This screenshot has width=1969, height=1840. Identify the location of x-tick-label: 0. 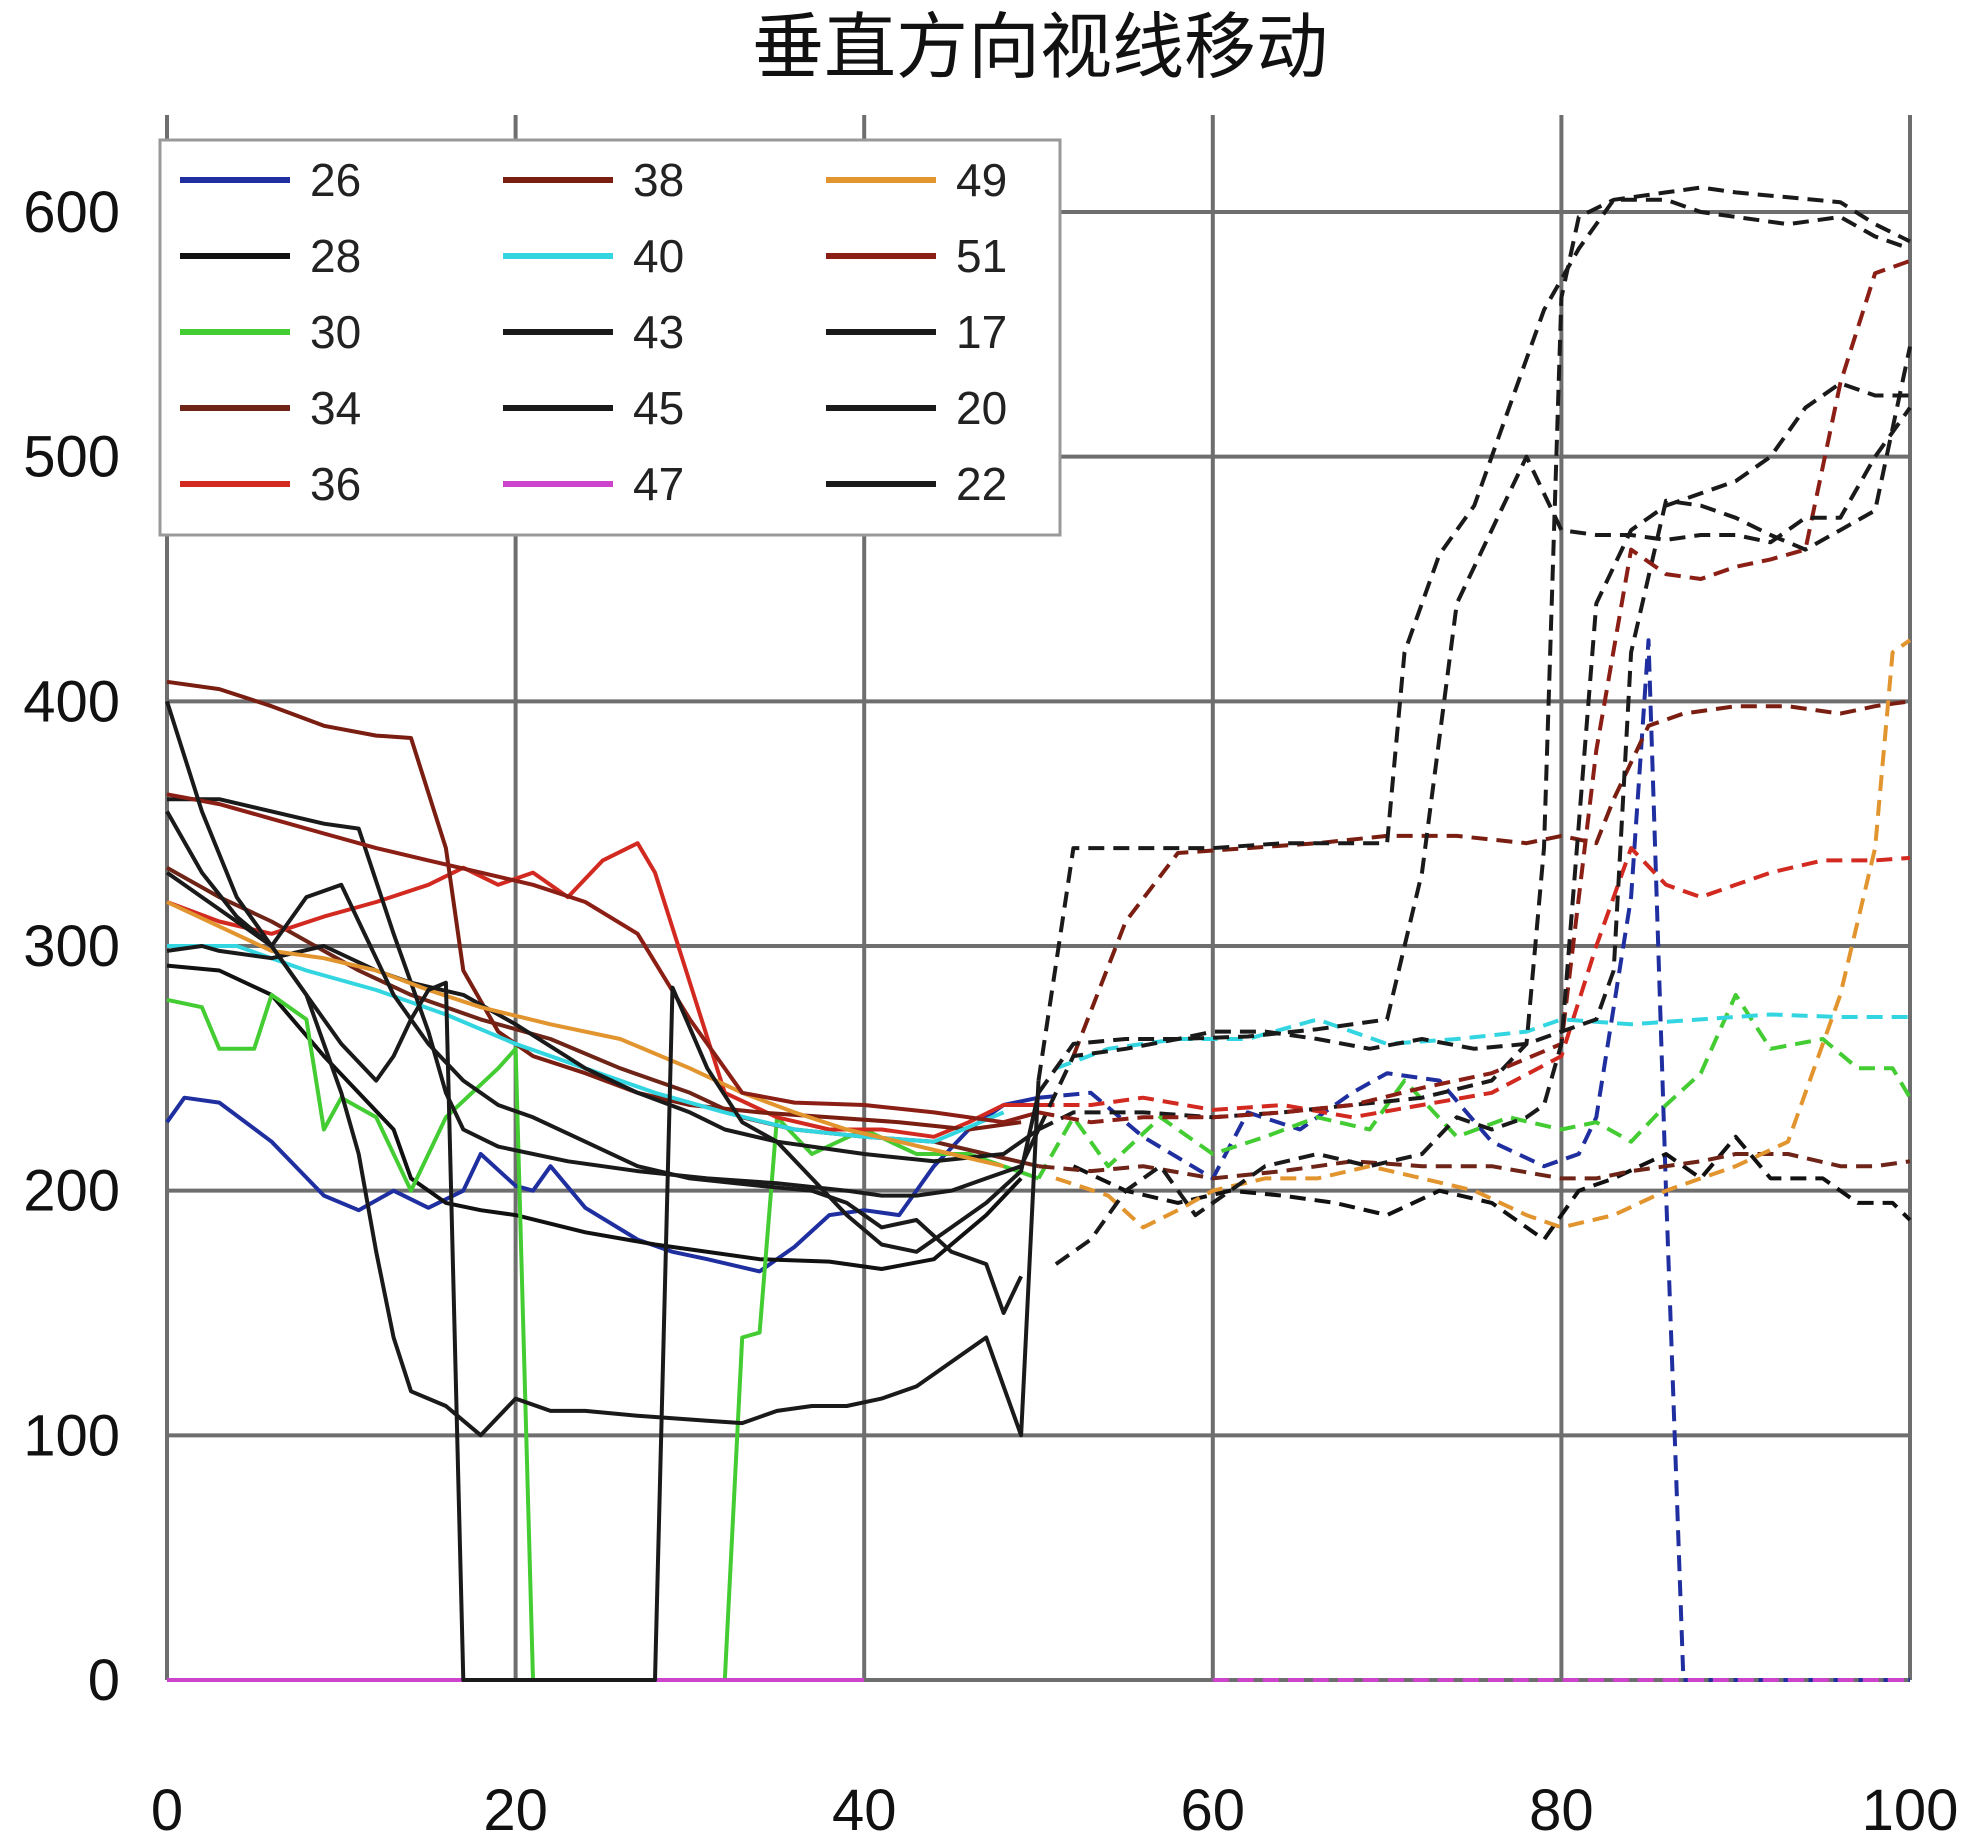
(167, 1809).